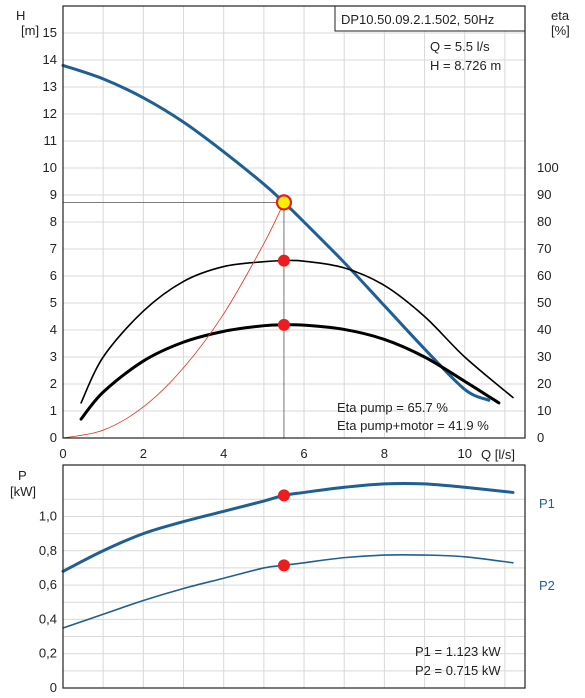 This screenshot has width=585, height=698. I want to click on x-tick: 8, so click(384, 453).